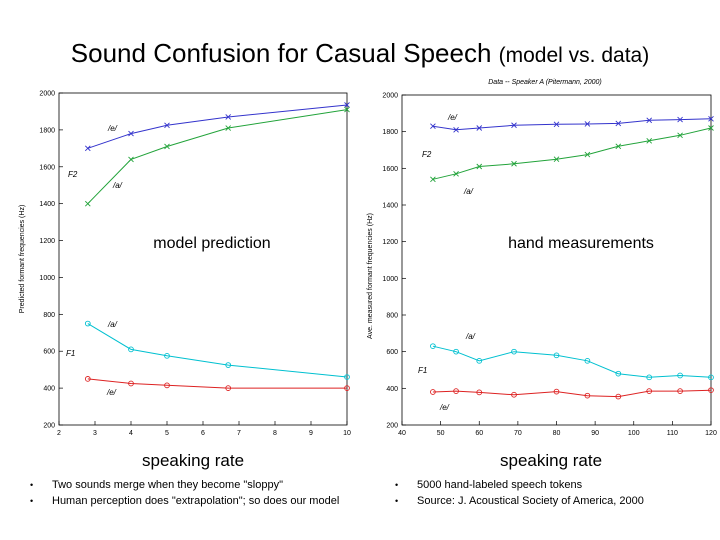  Describe the element at coordinates (311, 433) in the screenshot. I see `chart1-x-tick-label: 9` at that location.